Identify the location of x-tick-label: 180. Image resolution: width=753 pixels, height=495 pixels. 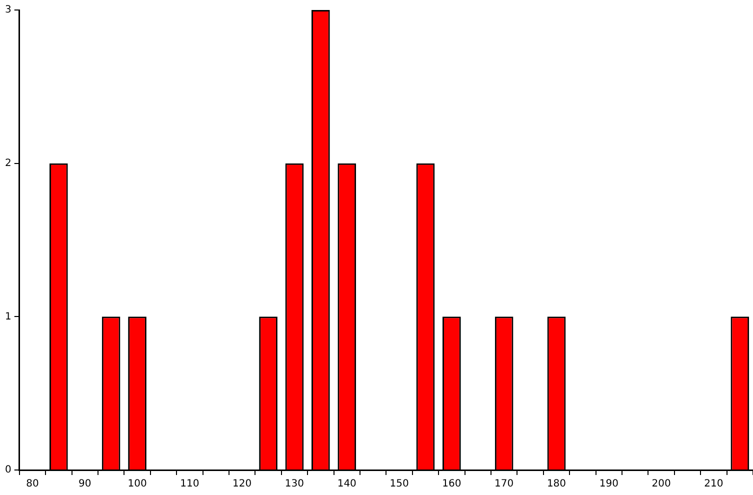
(556, 484).